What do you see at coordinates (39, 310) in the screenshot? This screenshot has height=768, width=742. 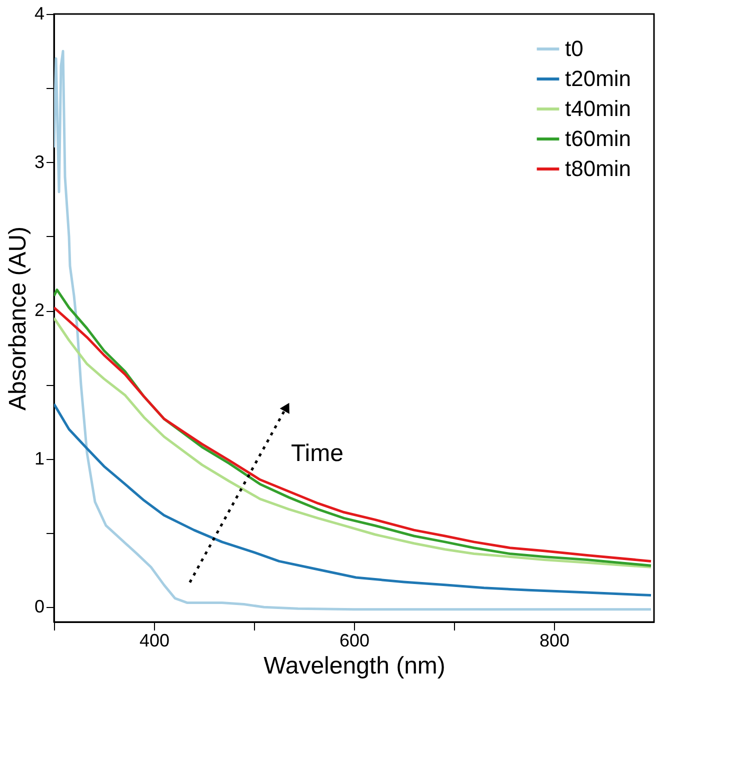 I see `y-tick-label: 2` at bounding box center [39, 310].